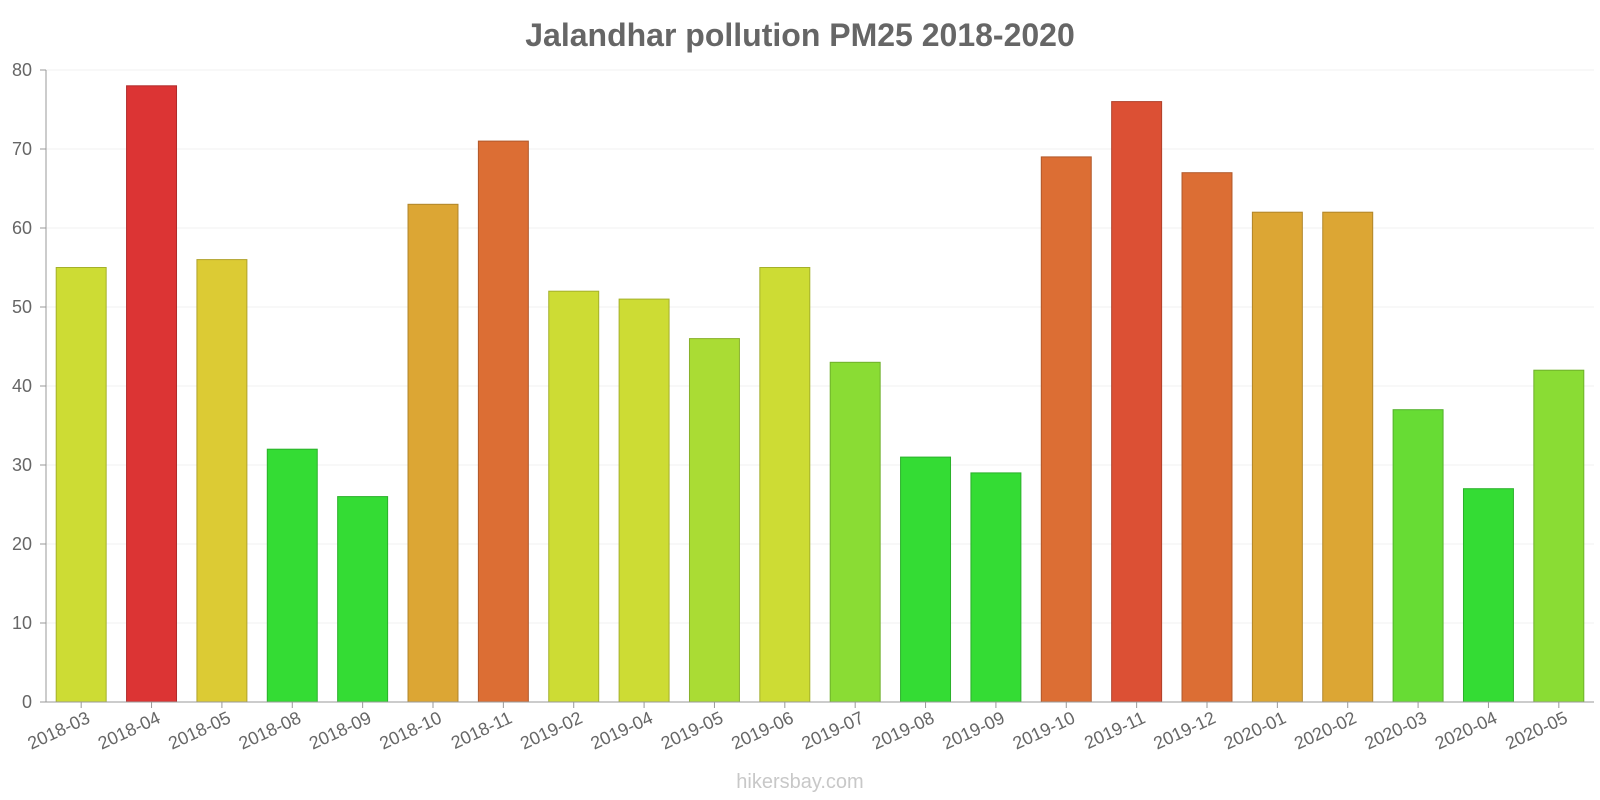 Image resolution: width=1600 pixels, height=800 pixels. What do you see at coordinates (1536, 730) in the screenshot?
I see `x-tick-label: 2020-05` at bounding box center [1536, 730].